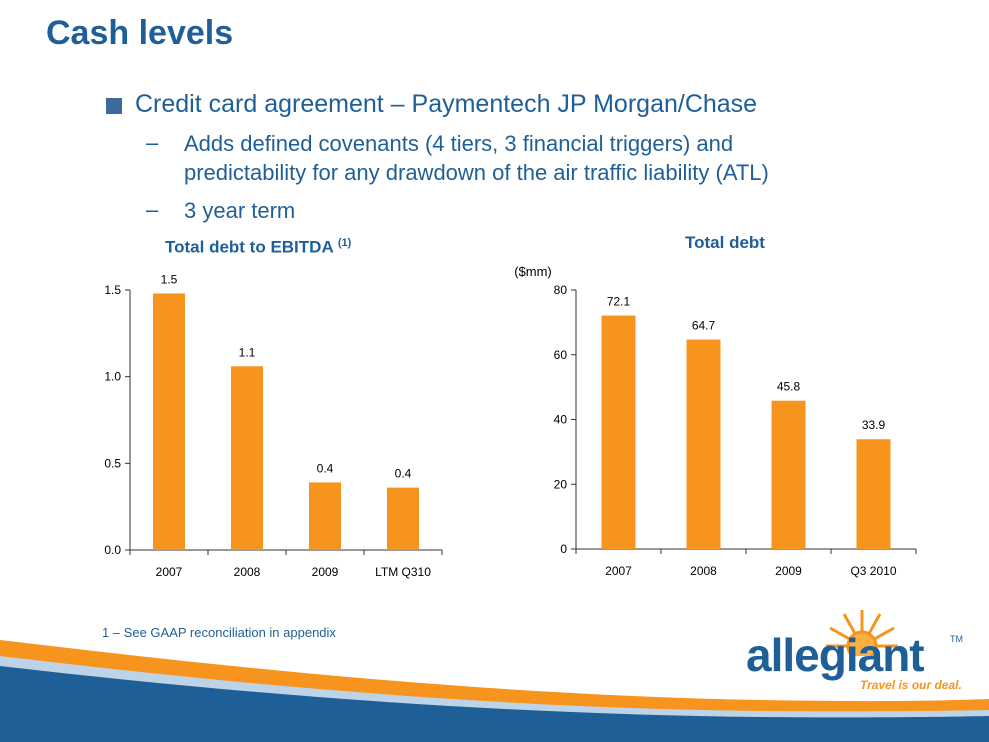  What do you see at coordinates (344, 243) in the screenshot?
I see `chart1-title-footnote-mark: (1)` at bounding box center [344, 243].